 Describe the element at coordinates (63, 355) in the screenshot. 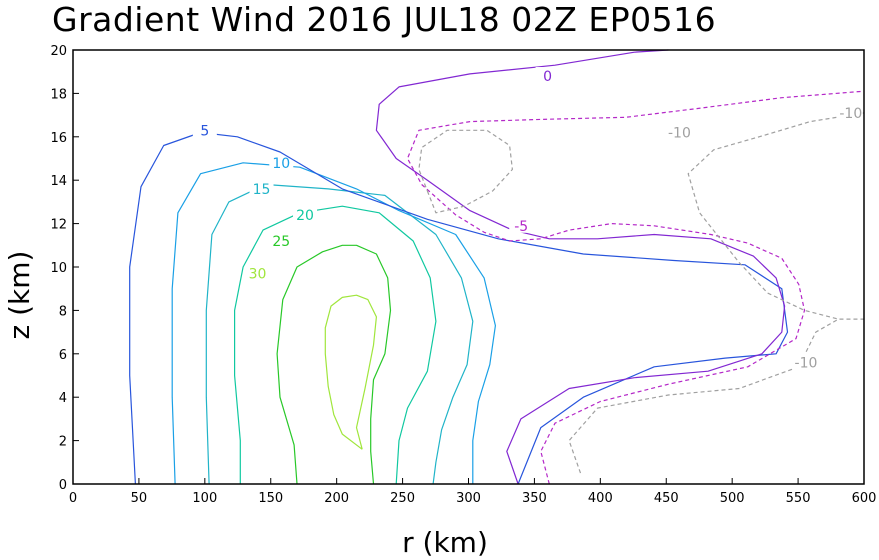

I see `y-tick-label: 6` at that location.